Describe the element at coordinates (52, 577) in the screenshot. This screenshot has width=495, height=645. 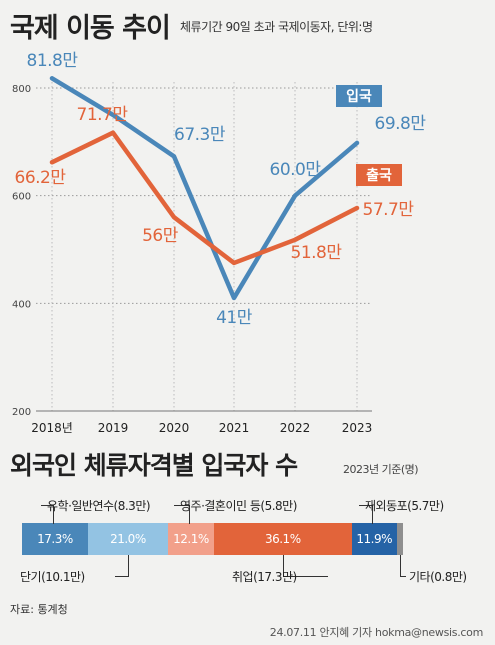
I see `segment-callout: 단기(10.1만)` at that location.